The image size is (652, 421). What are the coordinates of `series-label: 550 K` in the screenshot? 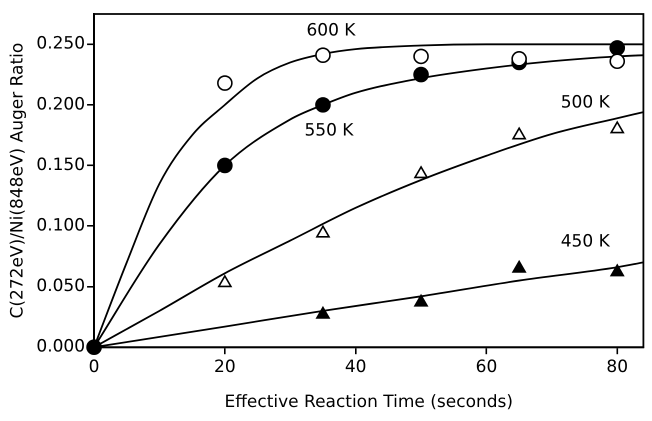 It's located at (329, 130).